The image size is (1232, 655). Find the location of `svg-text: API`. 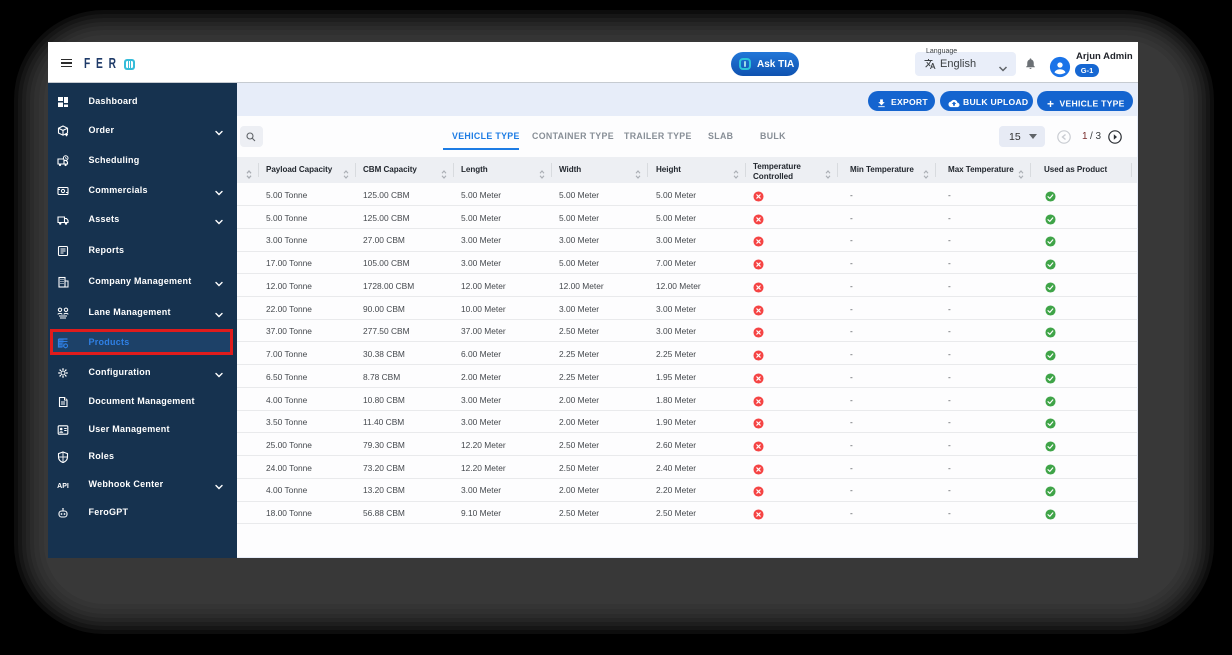

svg-text: API is located at coordinates (63, 486).